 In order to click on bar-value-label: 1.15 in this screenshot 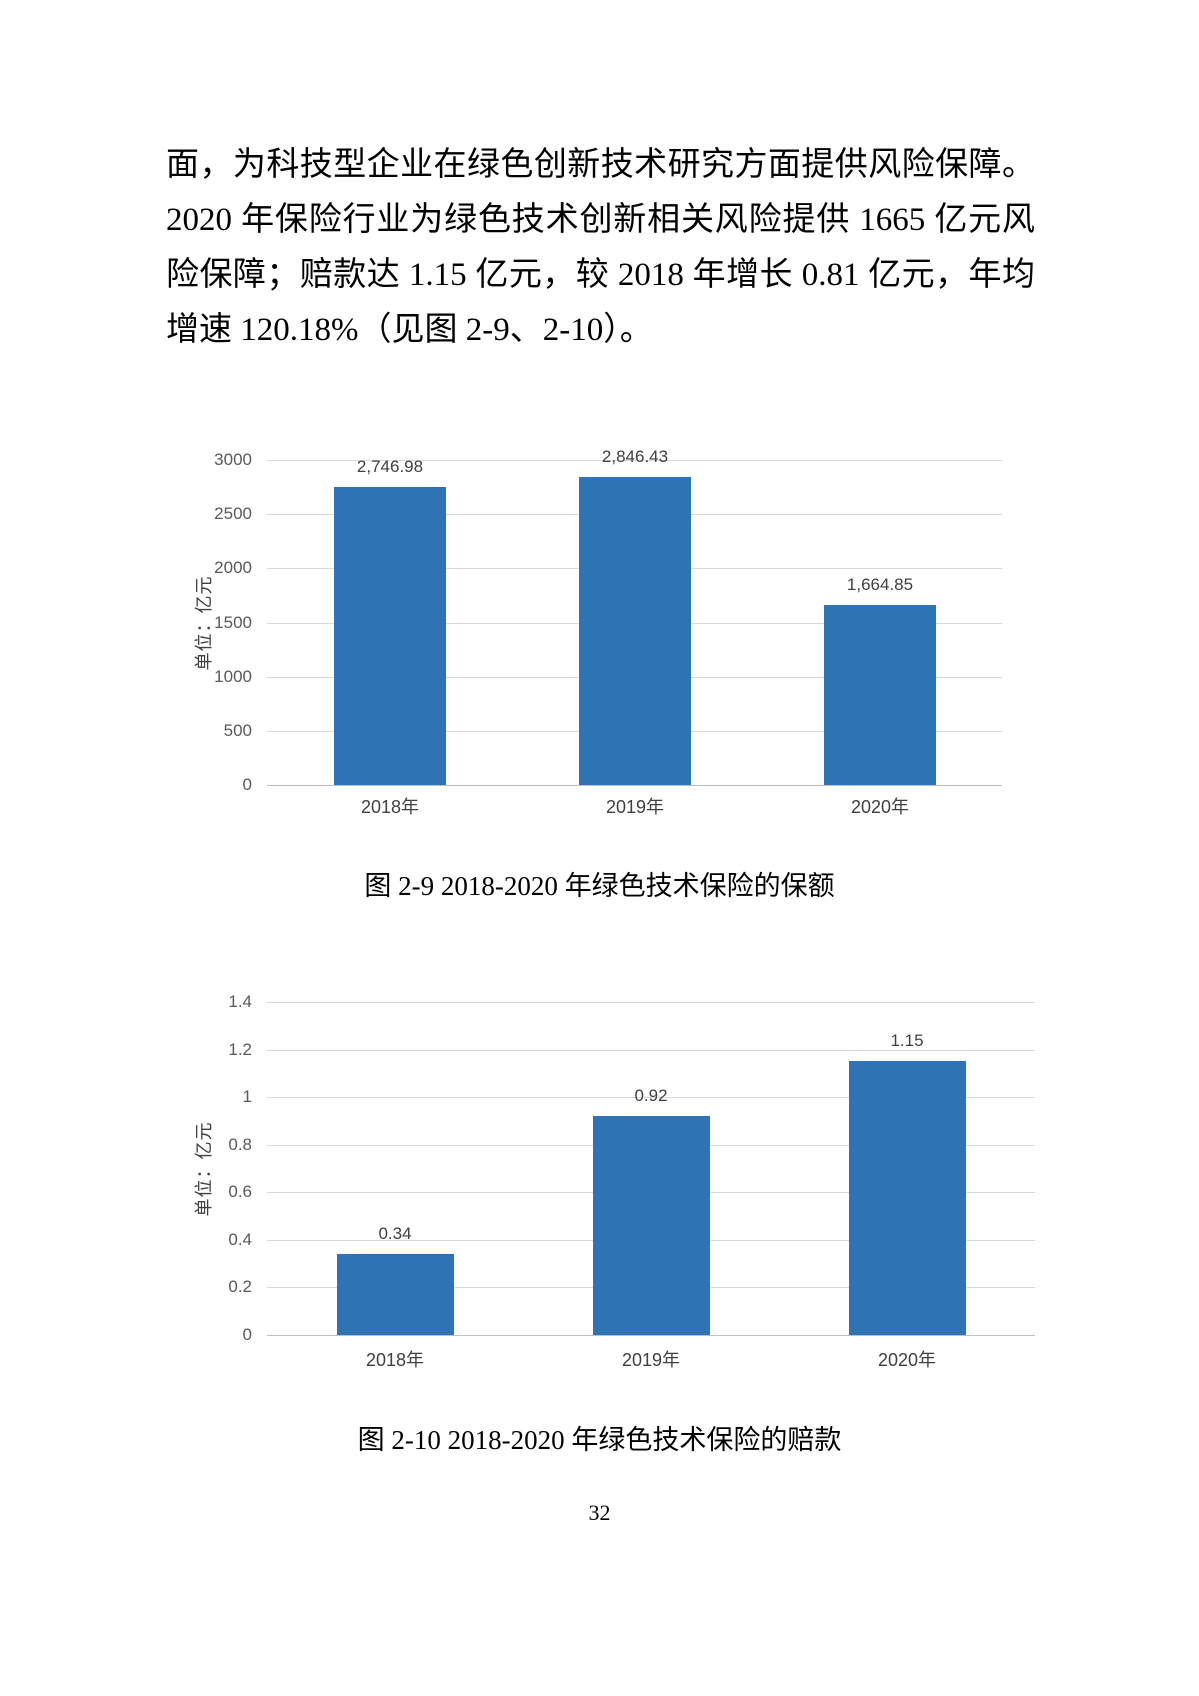, I will do `click(907, 1040)`.